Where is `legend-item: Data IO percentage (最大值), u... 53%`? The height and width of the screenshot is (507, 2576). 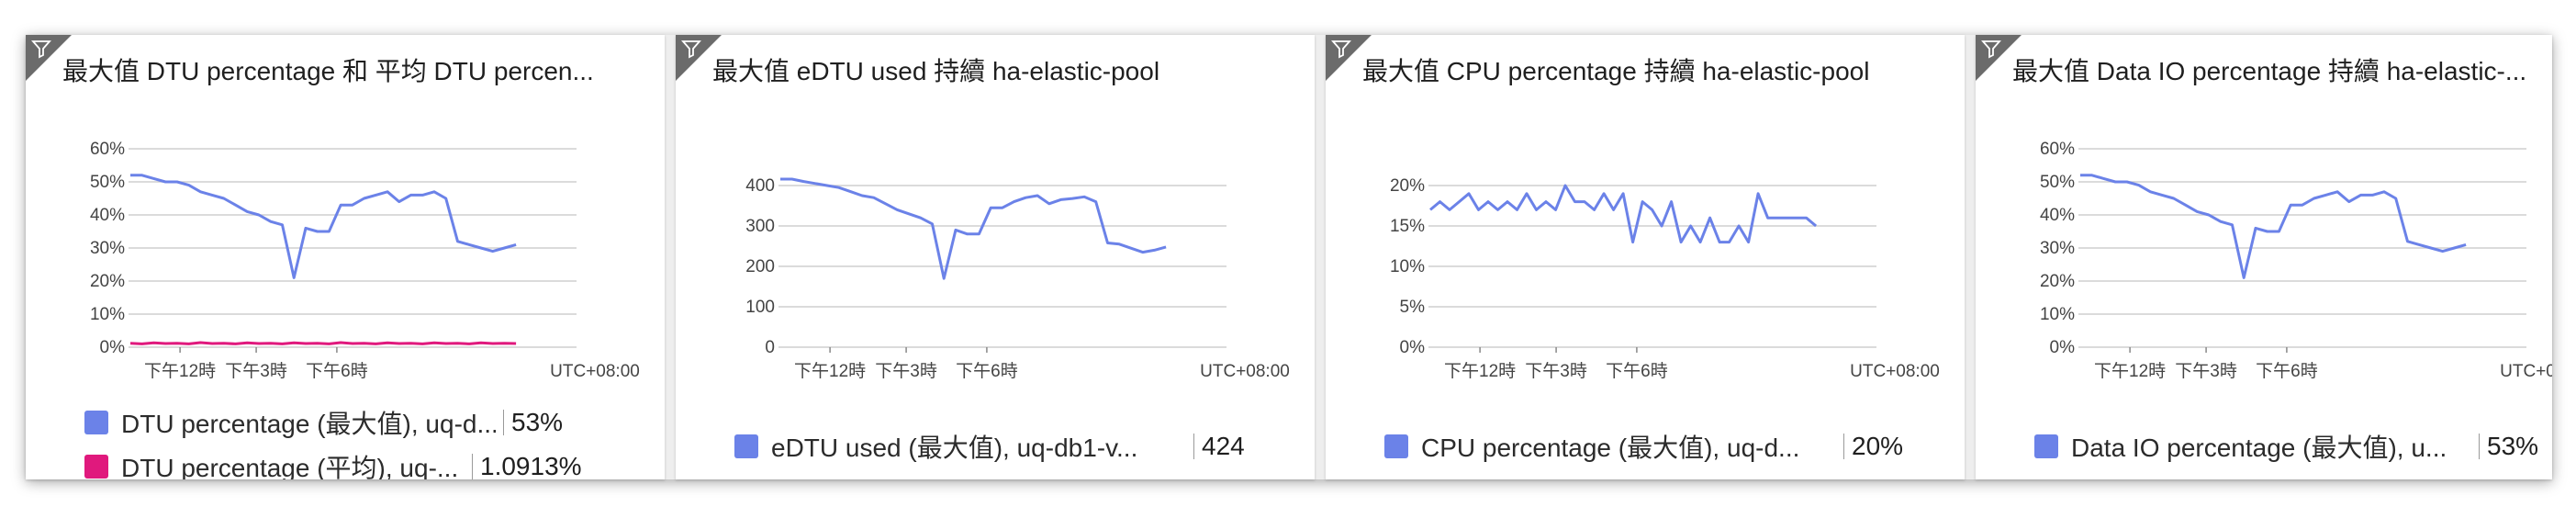
legend-item: Data IO percentage (最大值), u... 53% is located at coordinates (2293, 446).